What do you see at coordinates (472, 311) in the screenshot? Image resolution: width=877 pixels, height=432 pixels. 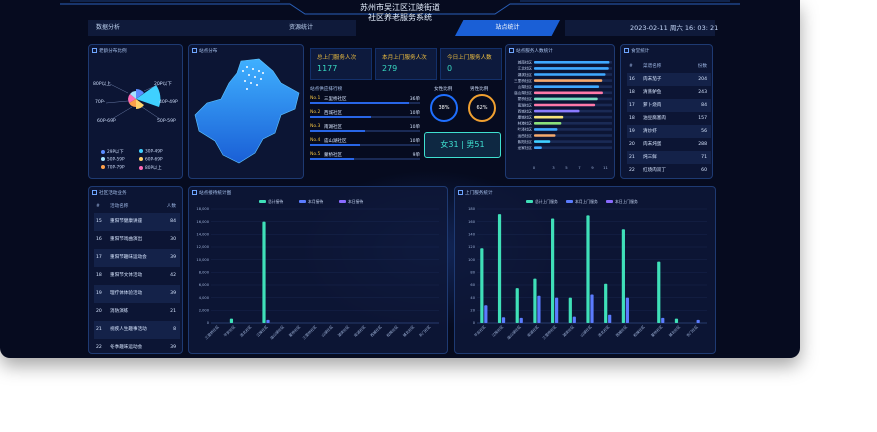 I see `y-tick-label: 20` at bounding box center [472, 311].